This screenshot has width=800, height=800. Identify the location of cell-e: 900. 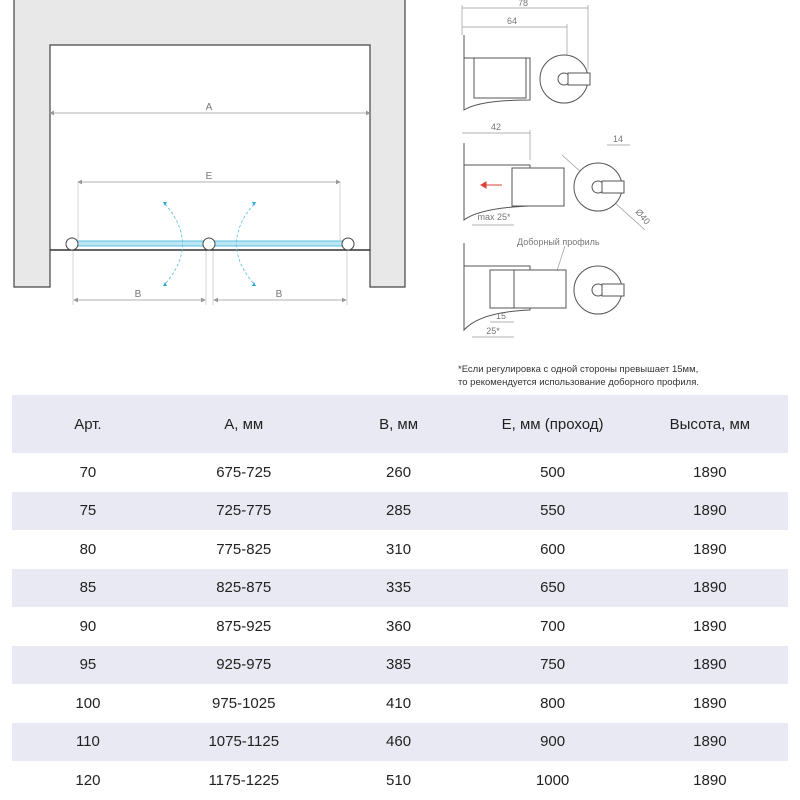
(552, 741).